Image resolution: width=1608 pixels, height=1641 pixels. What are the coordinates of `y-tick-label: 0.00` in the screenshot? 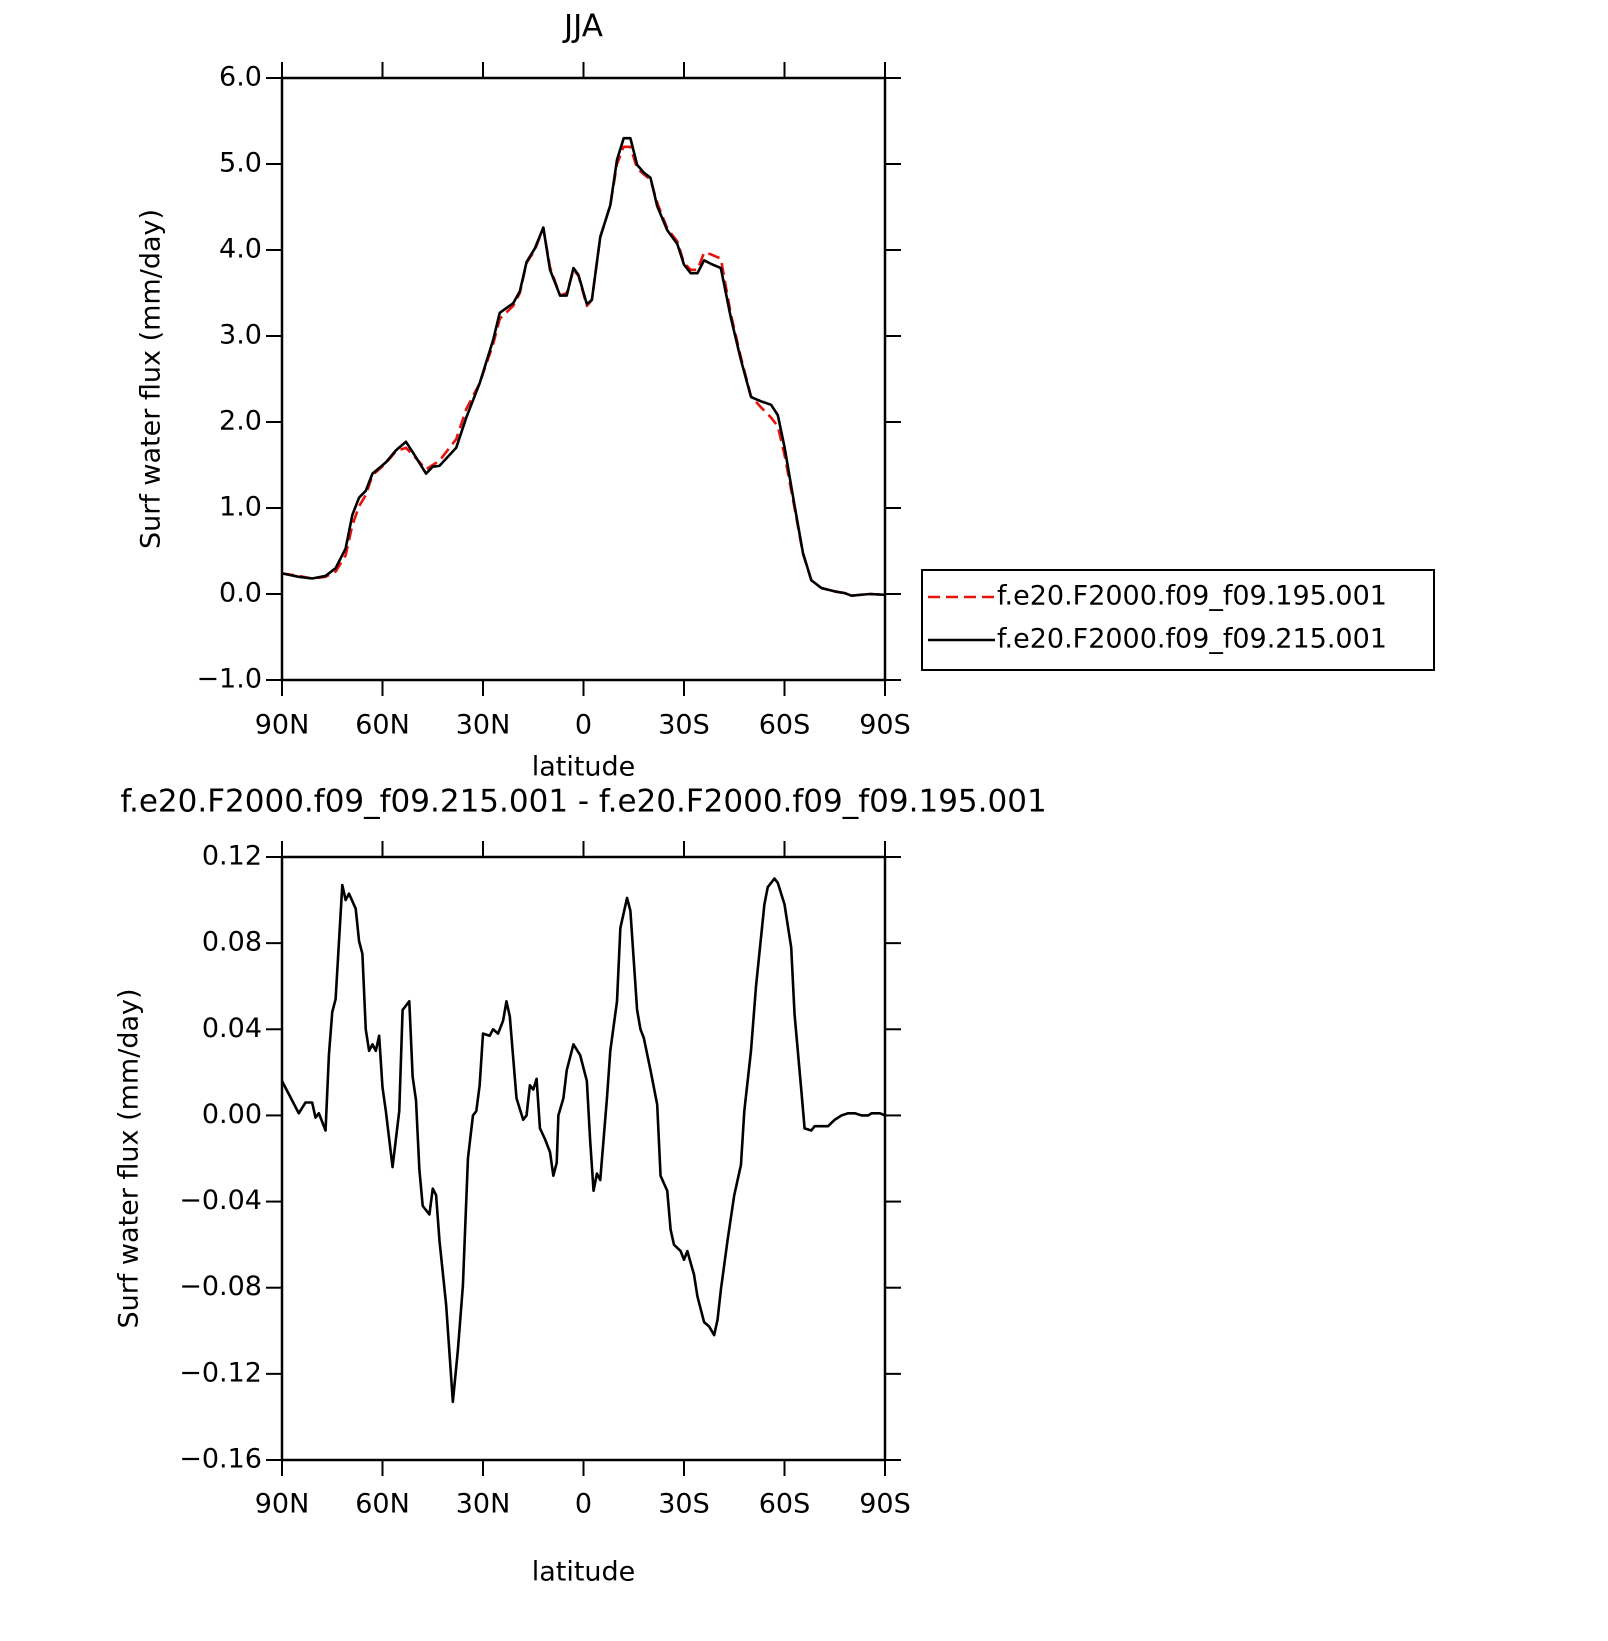 It's located at (232, 1114).